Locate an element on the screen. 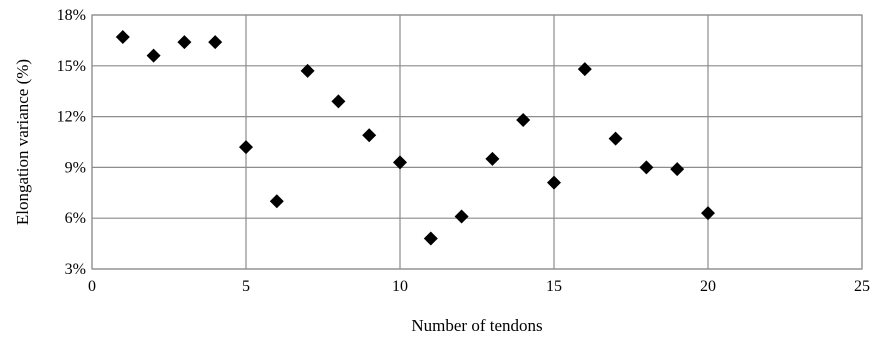 This screenshot has width=882, height=338. y-tick-label: 3% is located at coordinates (75, 269).